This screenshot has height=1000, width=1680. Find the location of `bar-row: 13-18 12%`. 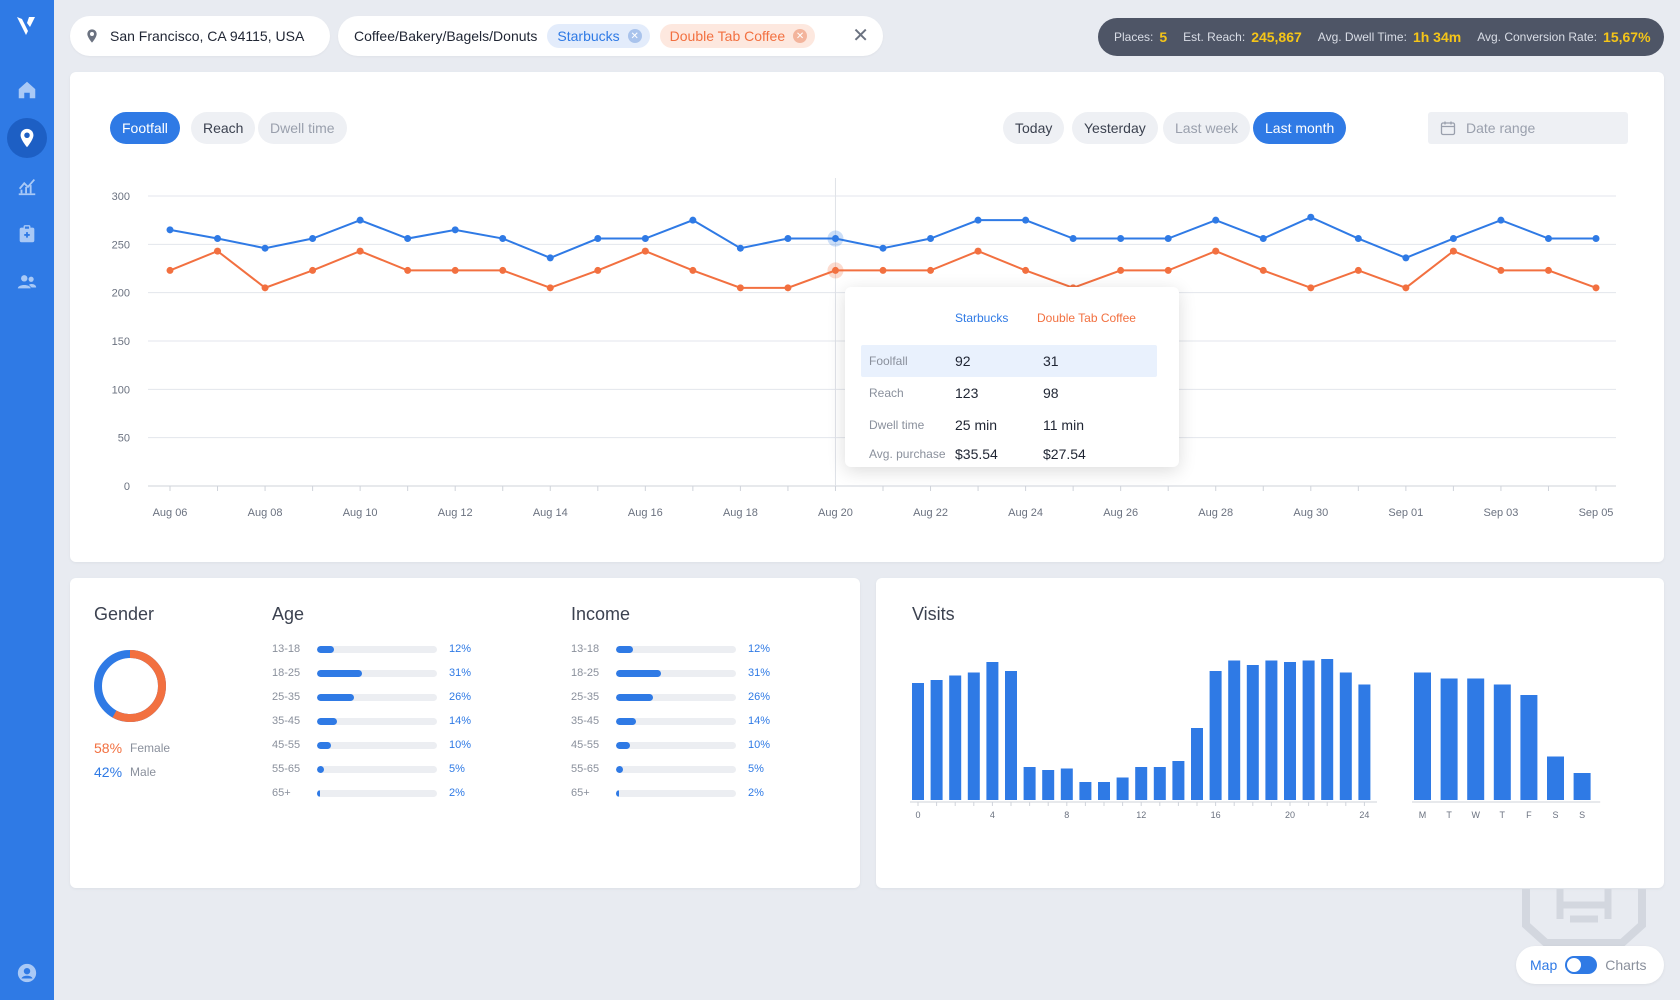

bar-row: 13-18 12% is located at coordinates (670, 649).